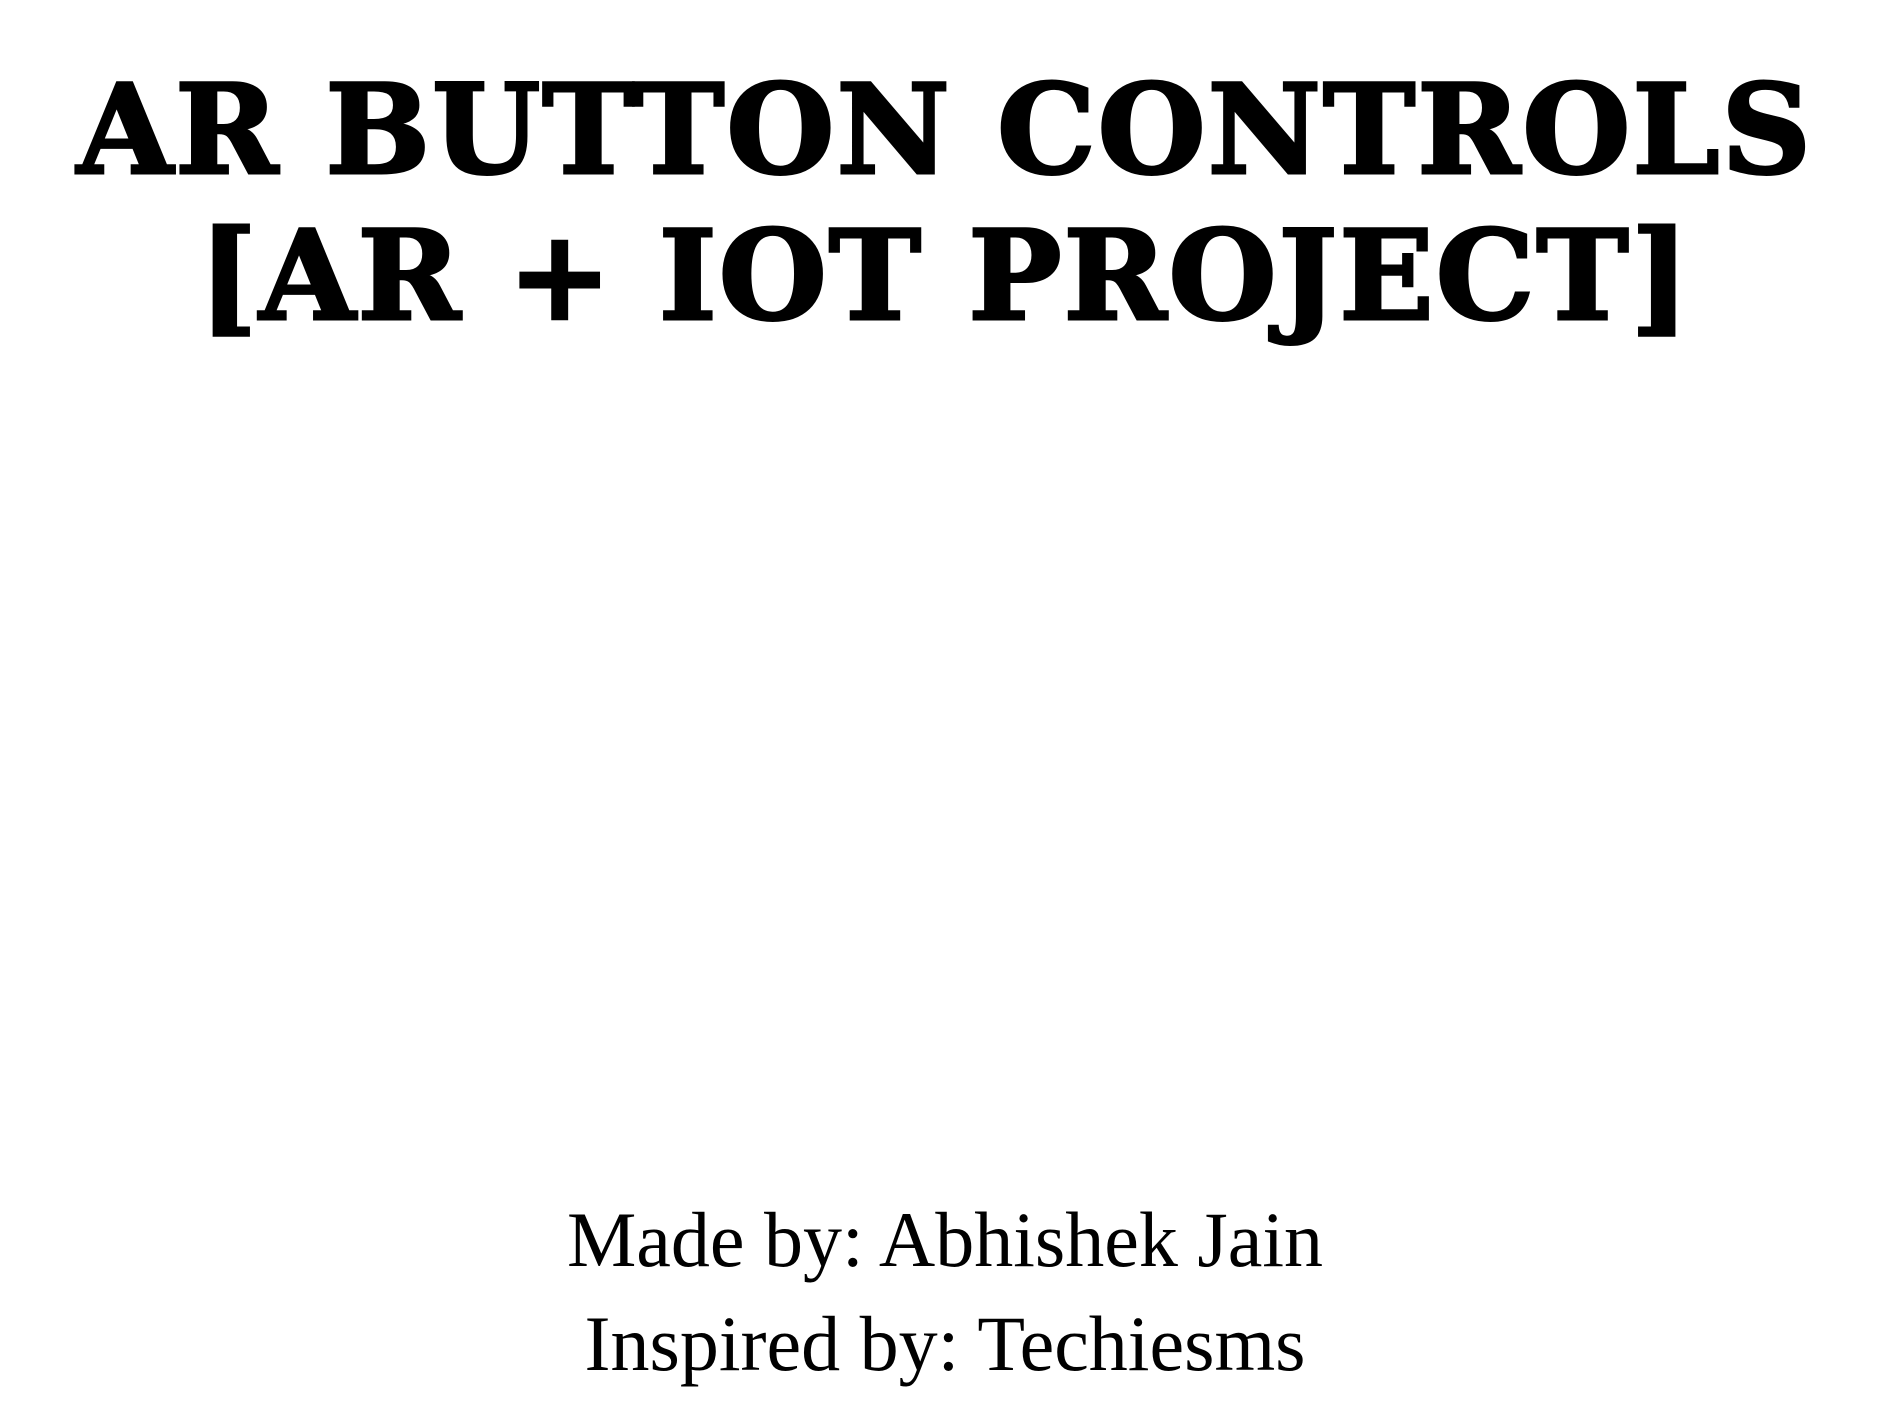  Describe the element at coordinates (944, 277) in the screenshot. I see `title-line-2: [AR + IOT PROJECT]` at that location.